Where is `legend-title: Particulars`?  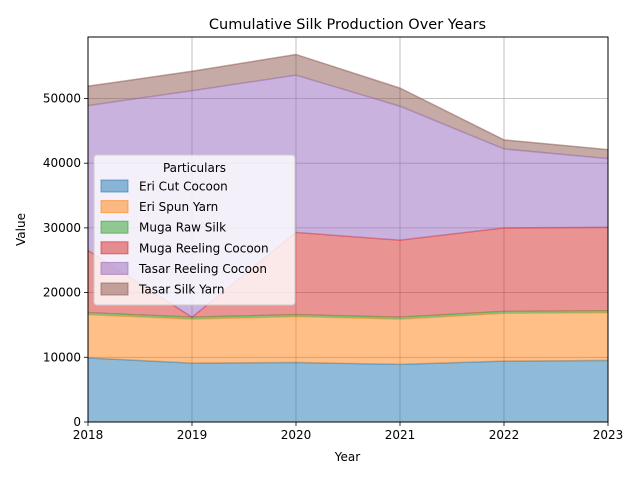
legend-title: Particulars is located at coordinates (194, 168).